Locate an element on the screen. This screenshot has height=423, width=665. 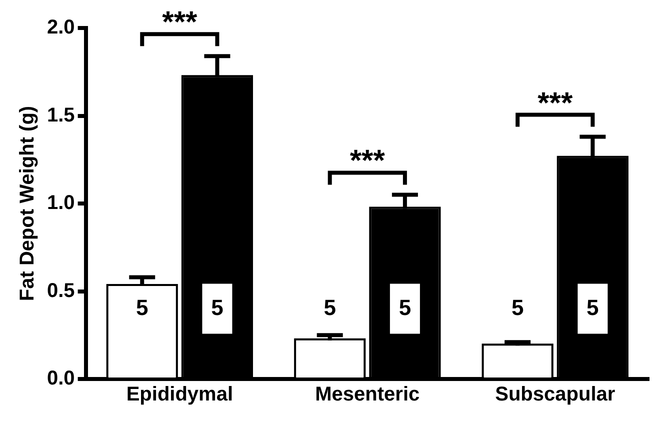
y-axis-title: Fat Depot Weight (g) is located at coordinates (27, 204).